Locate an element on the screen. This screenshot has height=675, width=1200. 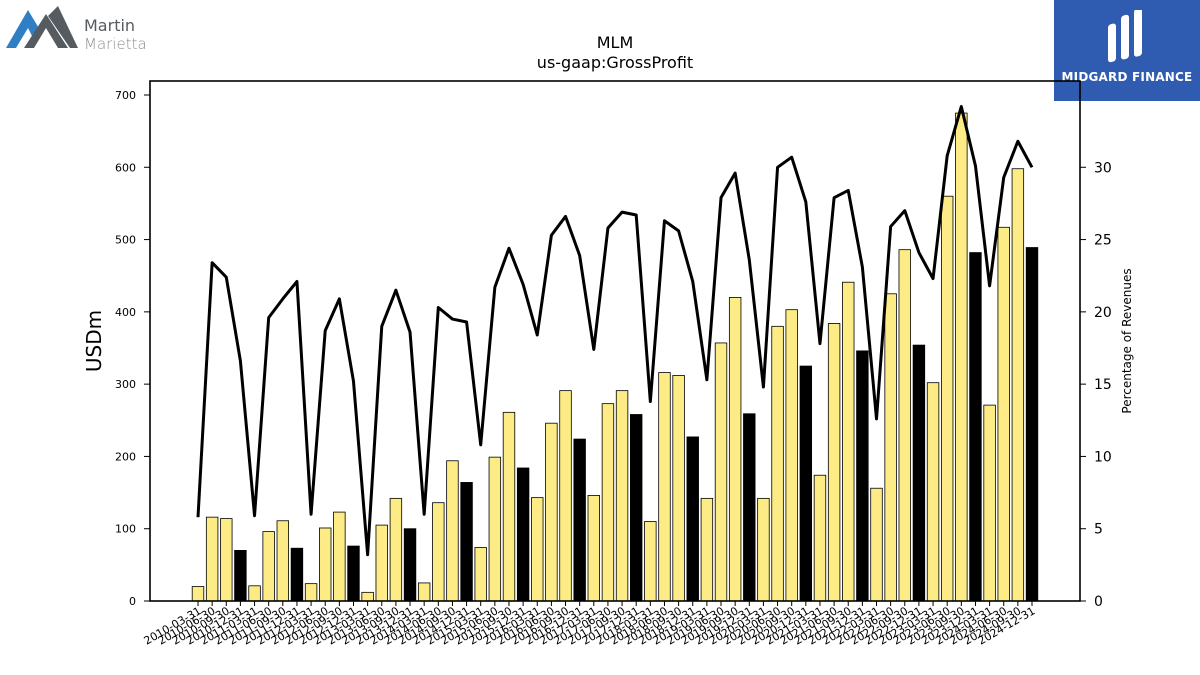
y-tick-label: 400 is located at coordinates (125, 312).